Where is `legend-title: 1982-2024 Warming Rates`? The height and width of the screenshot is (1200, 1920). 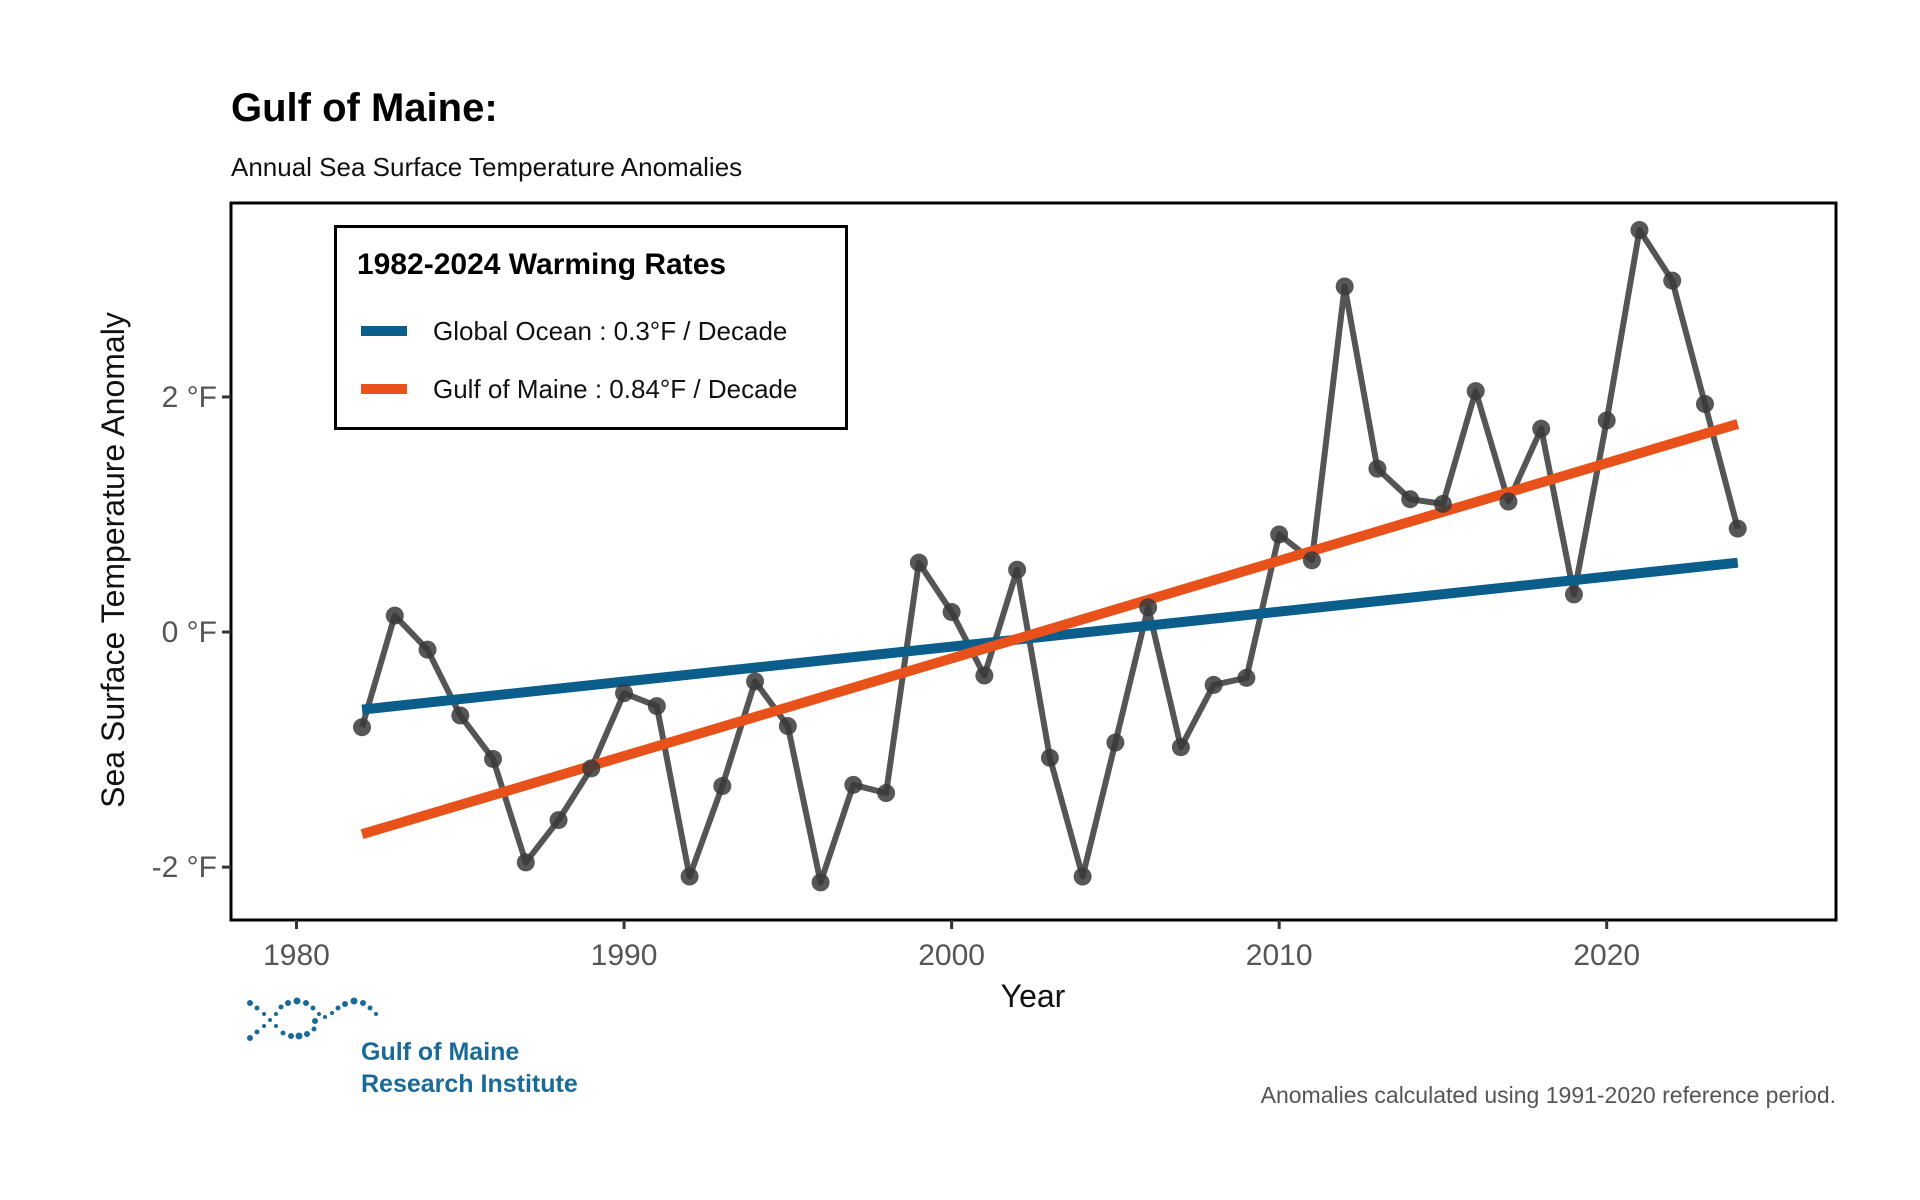 legend-title: 1982-2024 Warming Rates is located at coordinates (542, 264).